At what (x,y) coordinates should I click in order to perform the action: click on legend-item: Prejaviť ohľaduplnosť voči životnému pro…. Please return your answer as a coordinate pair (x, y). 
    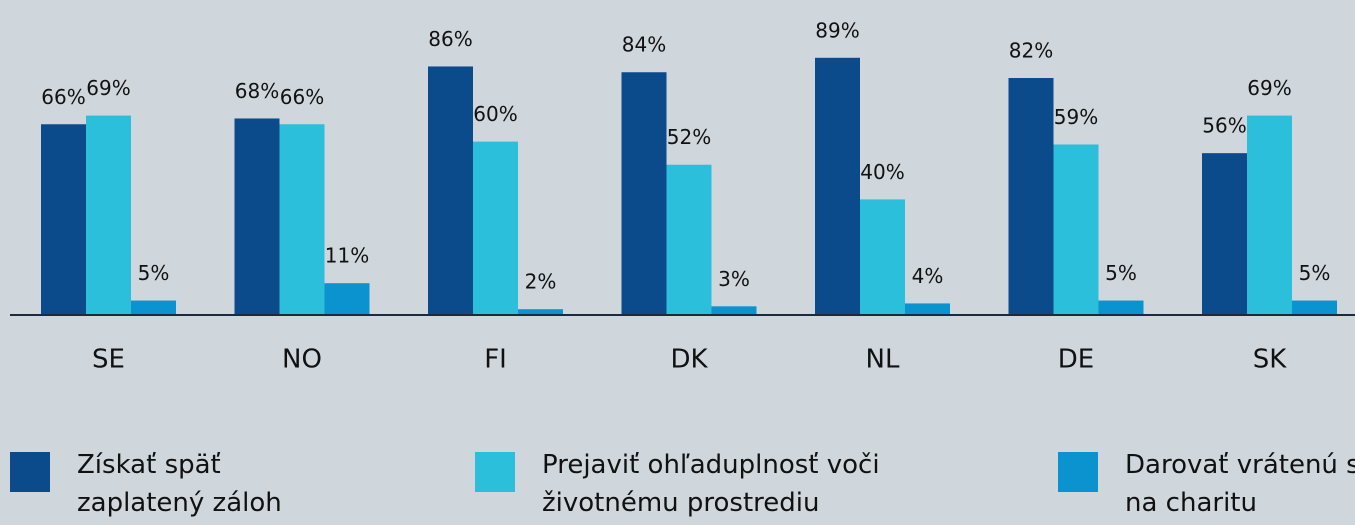
    Looking at the image, I should click on (723, 484).